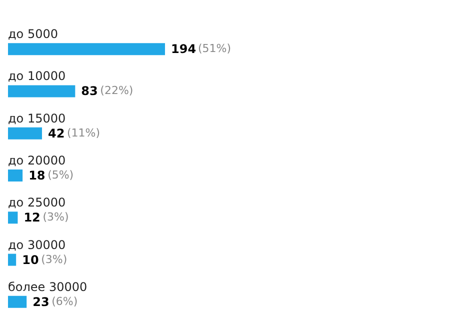 This screenshot has width=450, height=331. I want to click on y-tick-label: до 25000, so click(37, 203).